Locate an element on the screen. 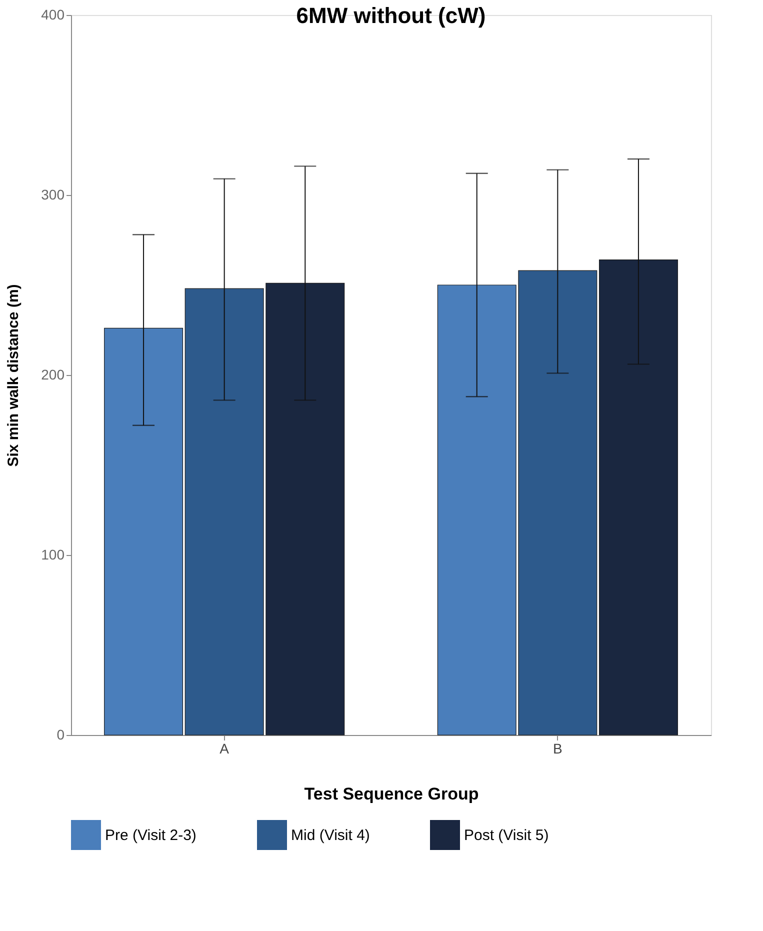 This screenshot has height=931, width=763. chart-title: 6MW without (cW) is located at coordinates (391, 15).